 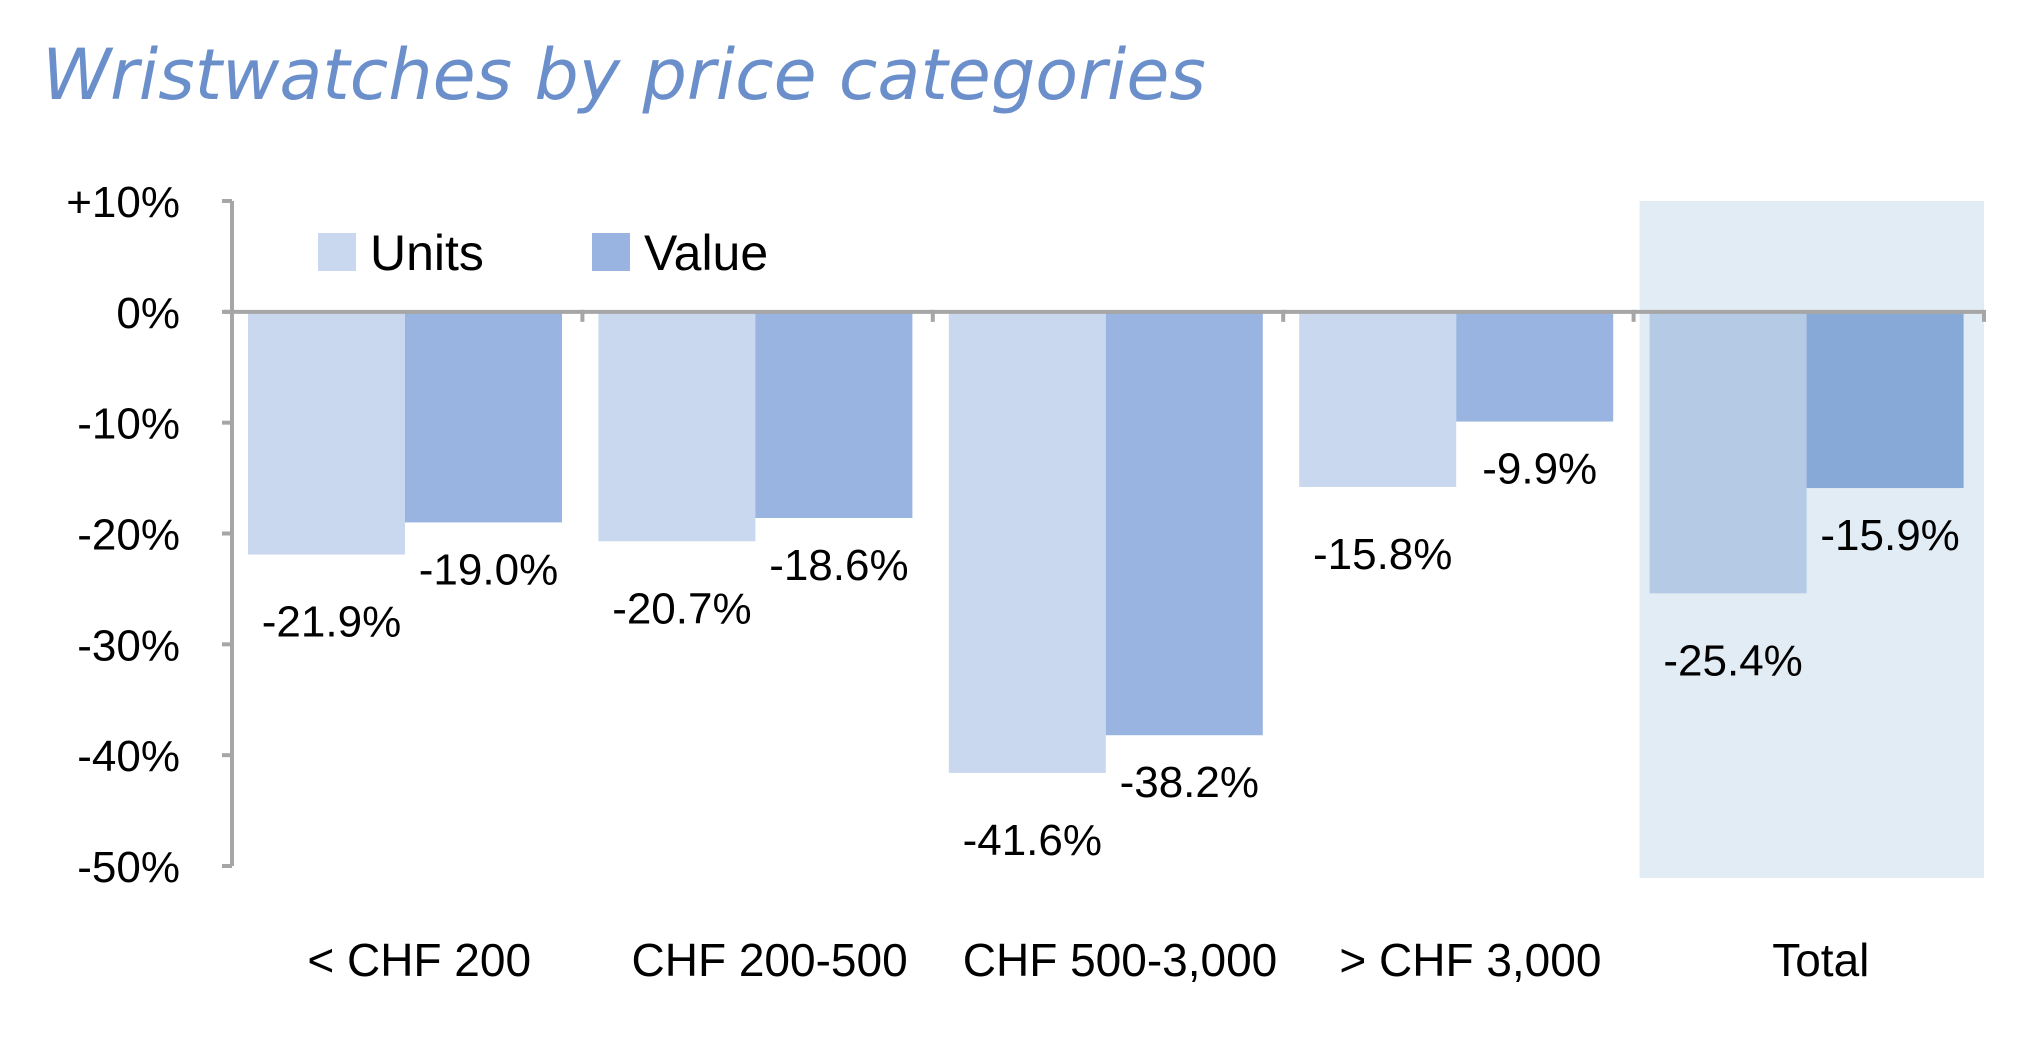 I want to click on legend-label-value: Value, so click(x=706, y=253).